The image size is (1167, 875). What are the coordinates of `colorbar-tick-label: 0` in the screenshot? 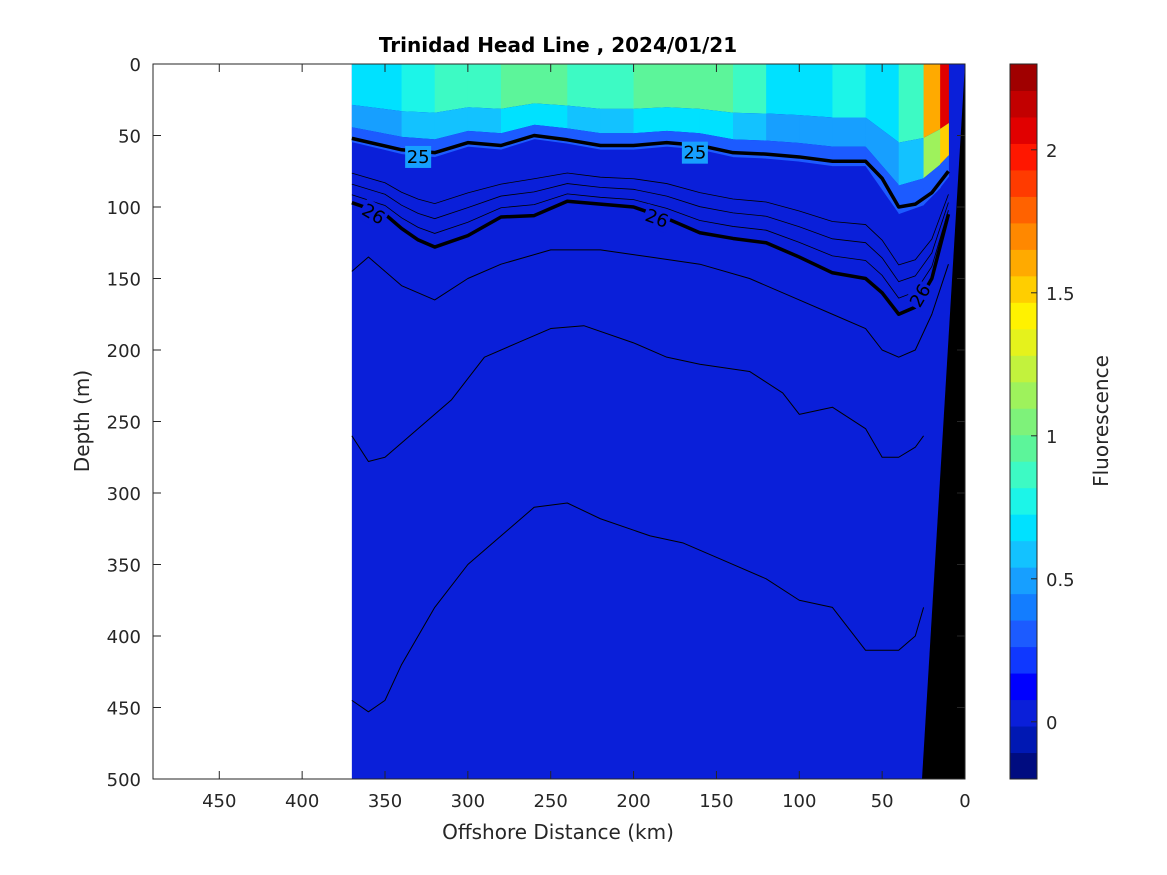 It's located at (1051, 723).